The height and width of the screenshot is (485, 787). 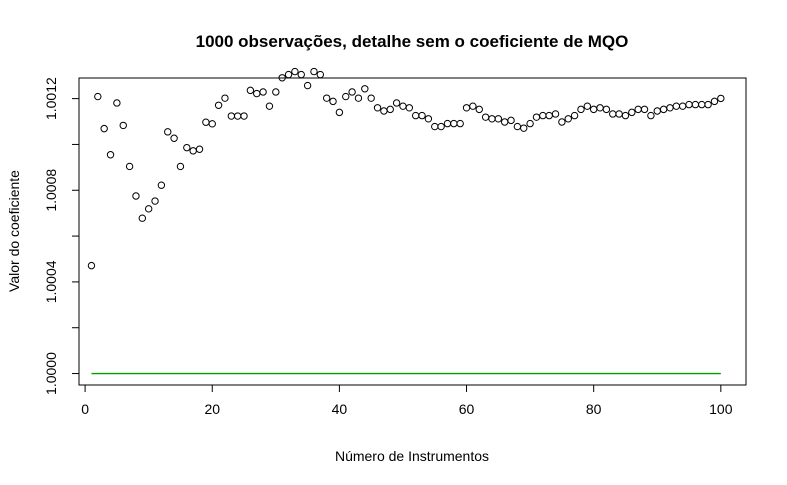 What do you see at coordinates (212, 409) in the screenshot?
I see `x-tick-label: 20` at bounding box center [212, 409].